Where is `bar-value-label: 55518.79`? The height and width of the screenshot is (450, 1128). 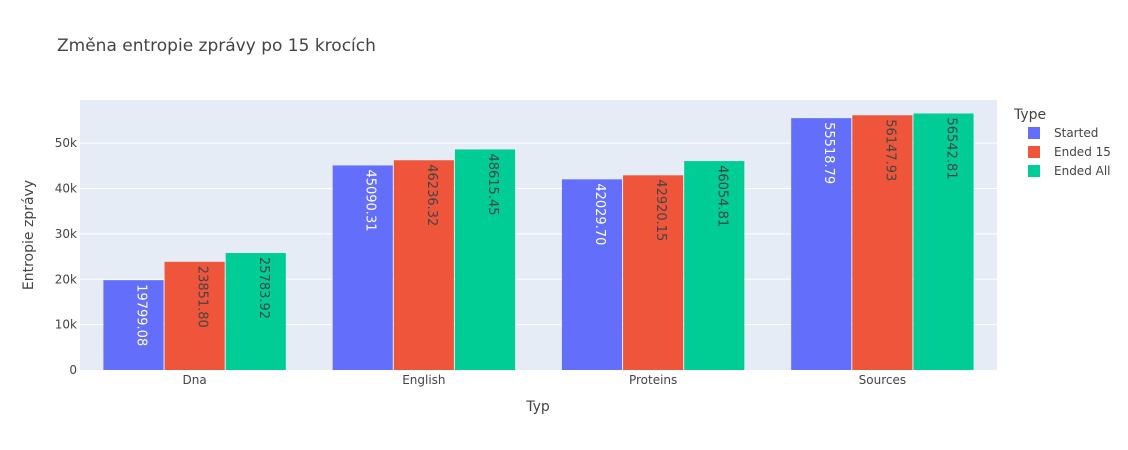 bar-value-label: 55518.79 is located at coordinates (828, 153).